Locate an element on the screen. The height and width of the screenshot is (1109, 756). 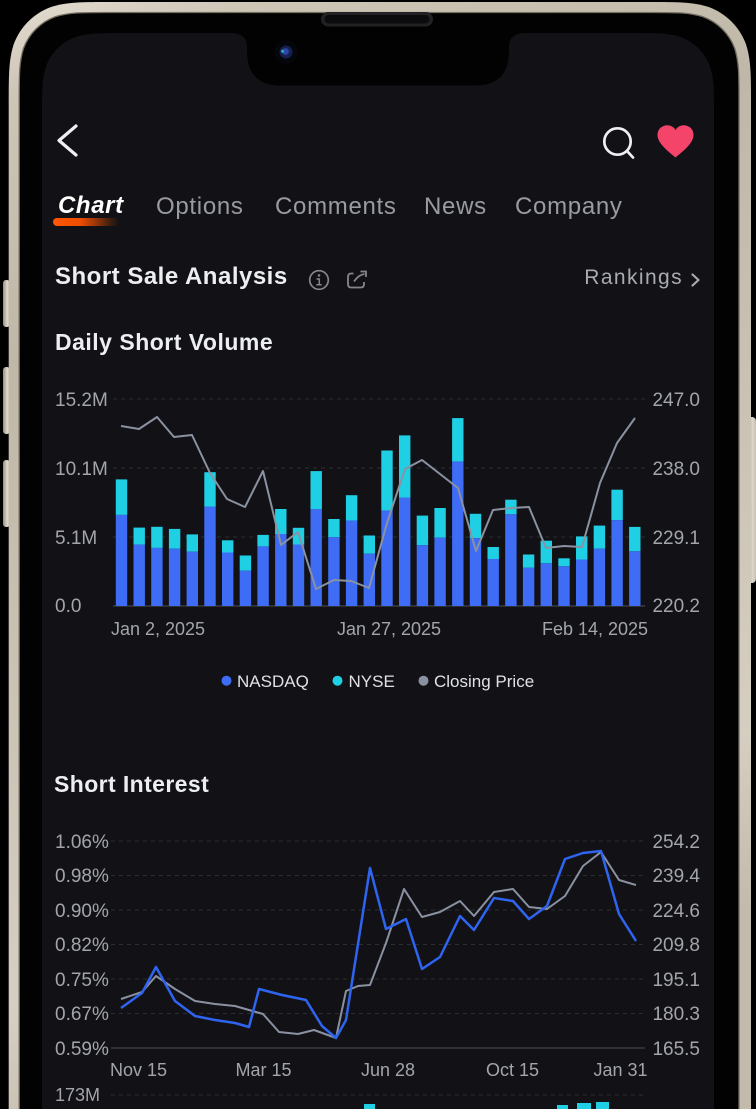
svg-text: 0.90% is located at coordinates (82, 911).